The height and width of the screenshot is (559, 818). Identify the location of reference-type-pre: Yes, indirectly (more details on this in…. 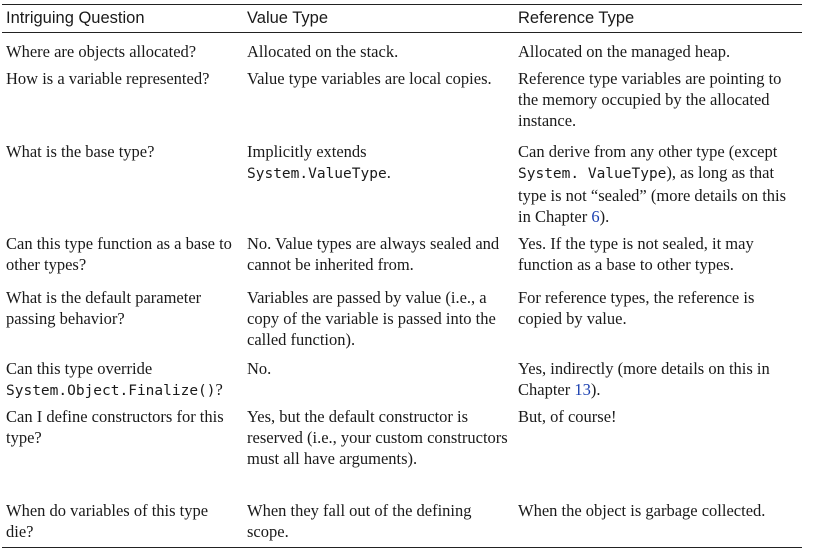
(644, 379).